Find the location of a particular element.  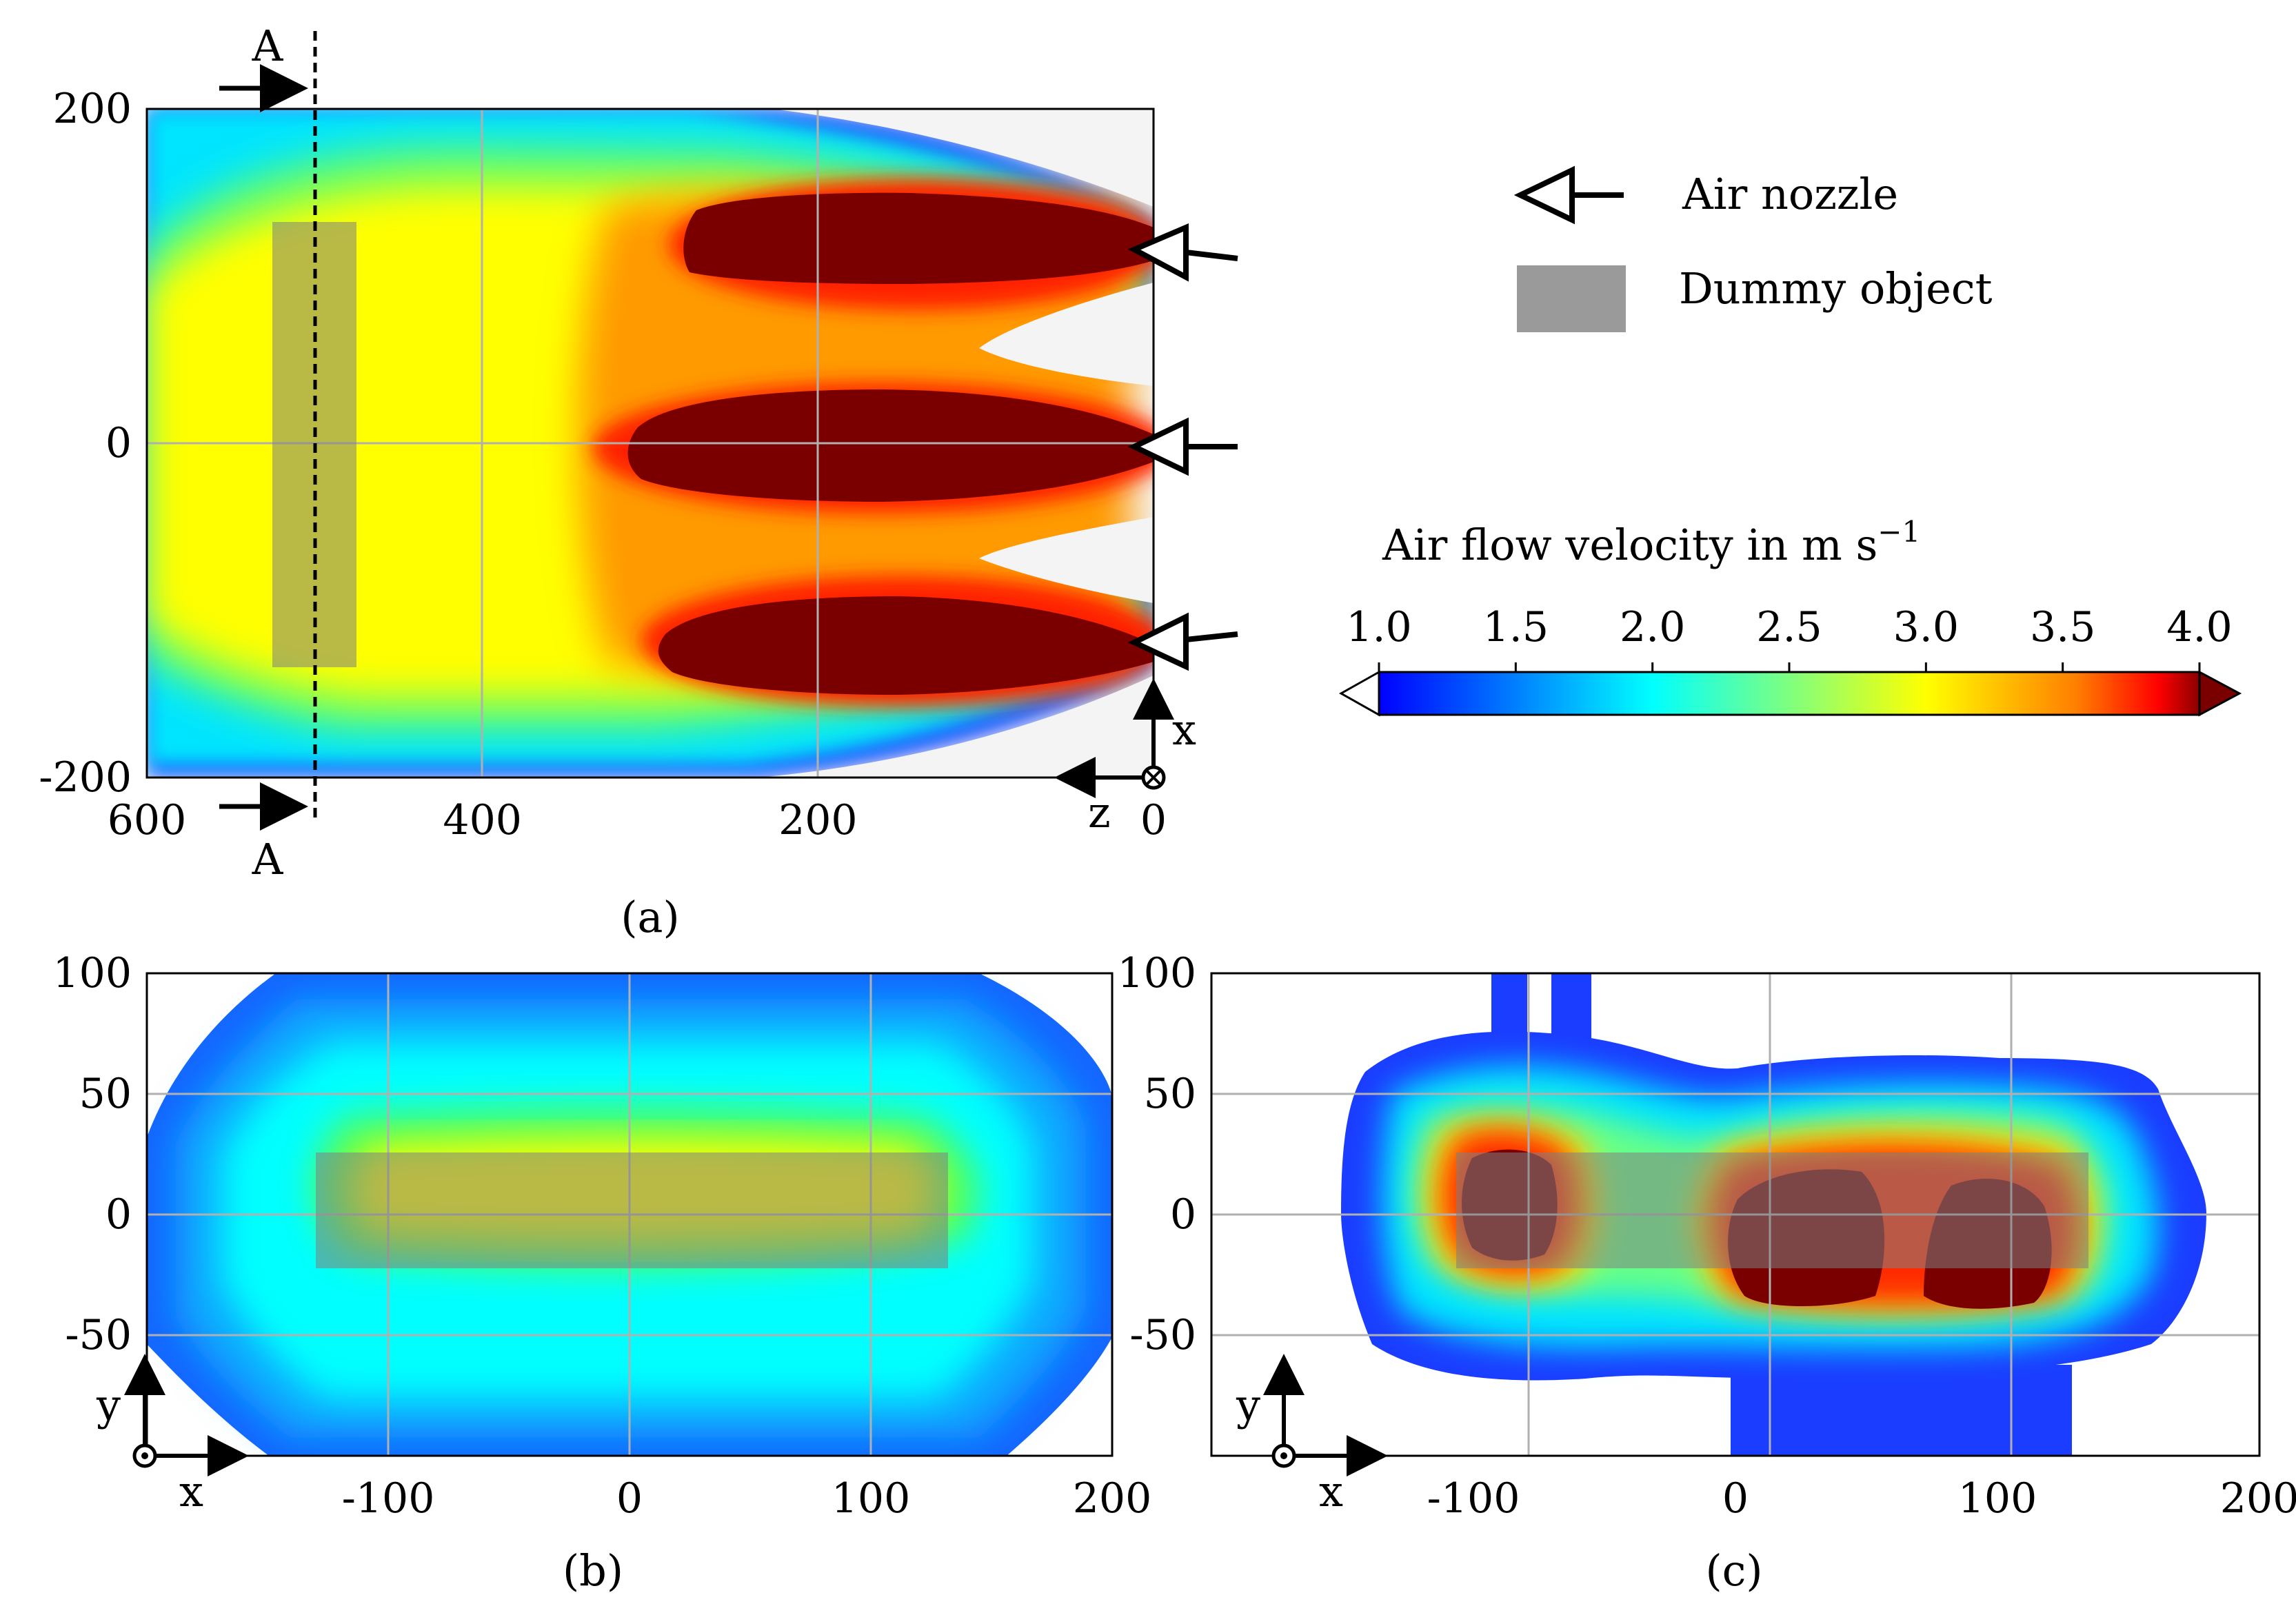

panel-b-frame is located at coordinates (629, 1214).